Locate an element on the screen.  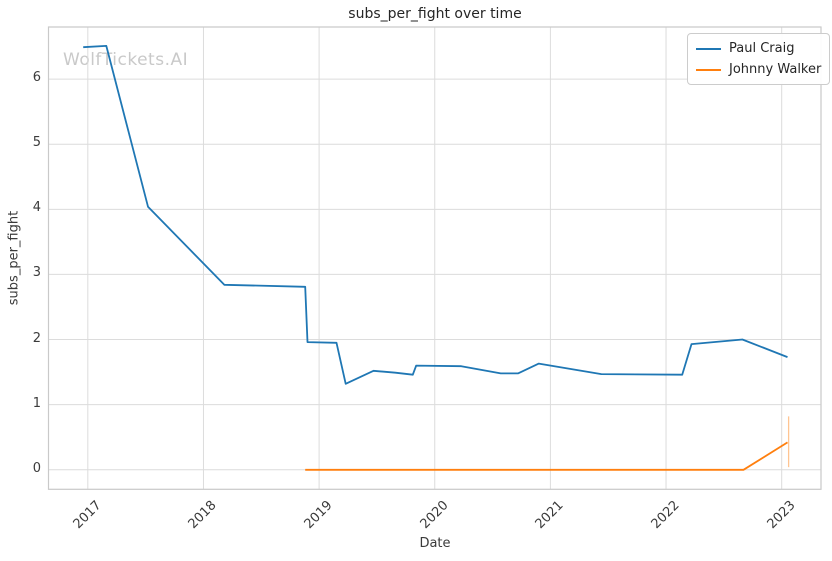
chart-title: subs_per_fight over time is located at coordinates (435, 14).